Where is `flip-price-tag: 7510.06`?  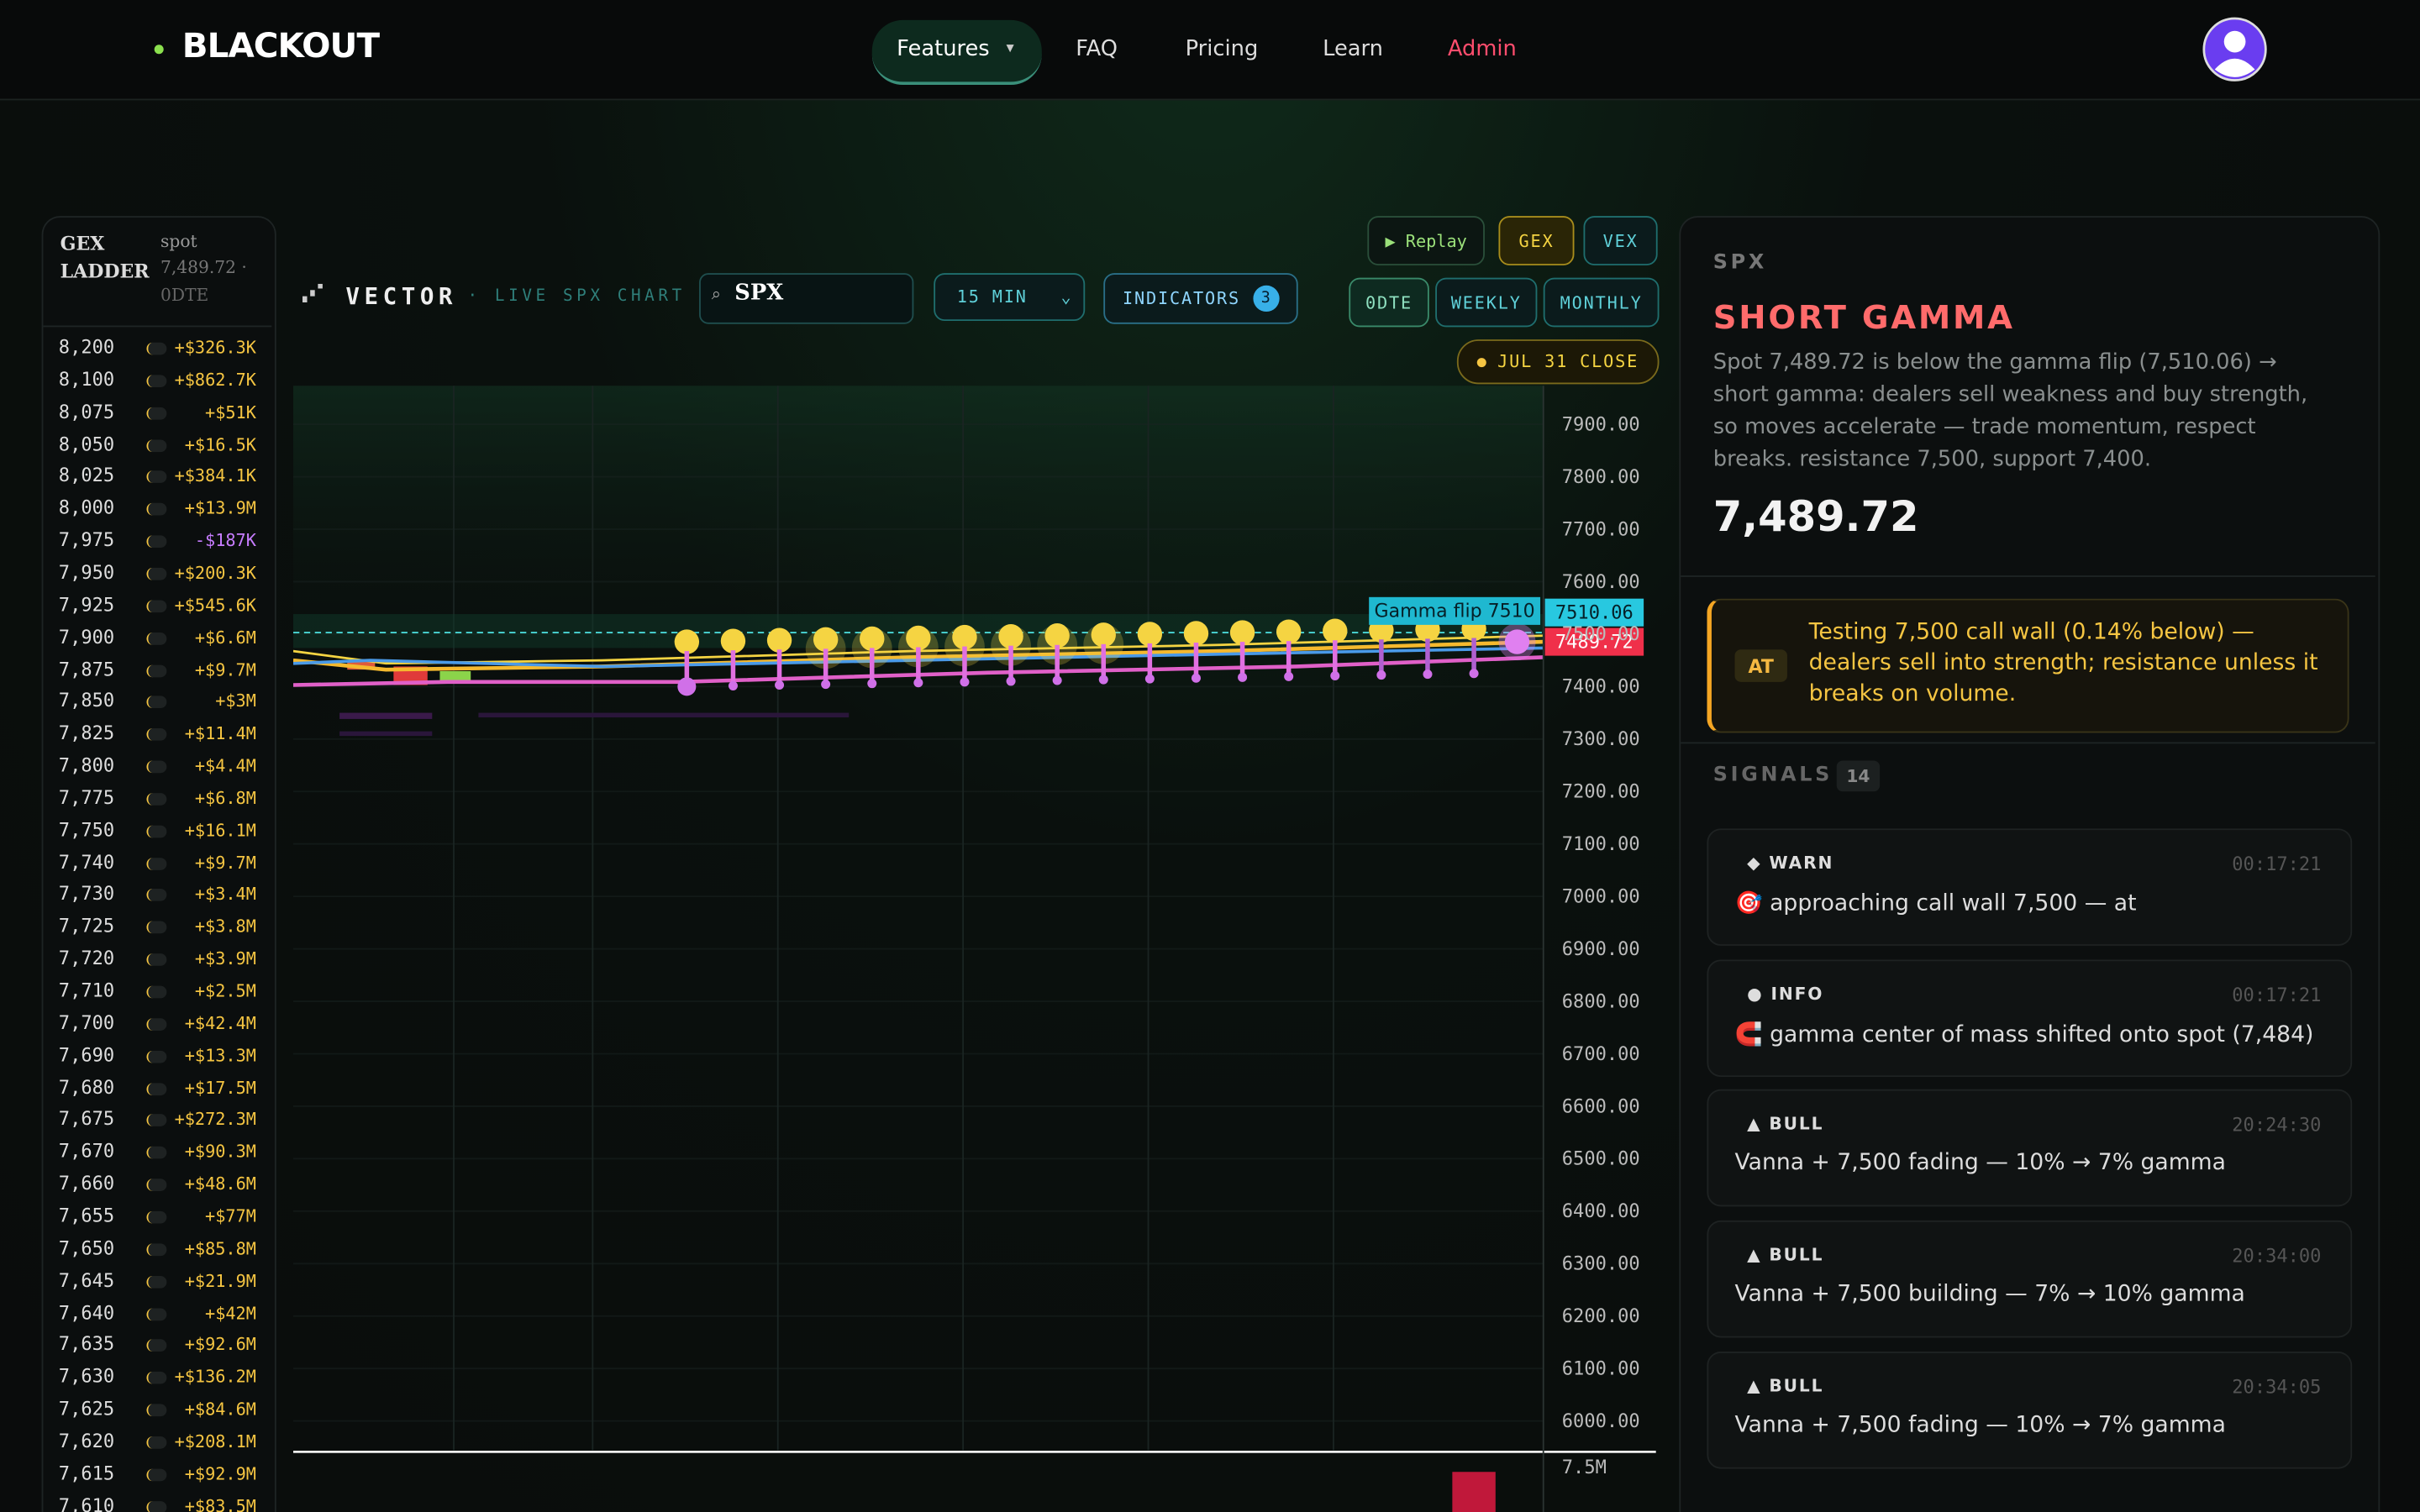
flip-price-tag: 7510.06 is located at coordinates (1594, 612).